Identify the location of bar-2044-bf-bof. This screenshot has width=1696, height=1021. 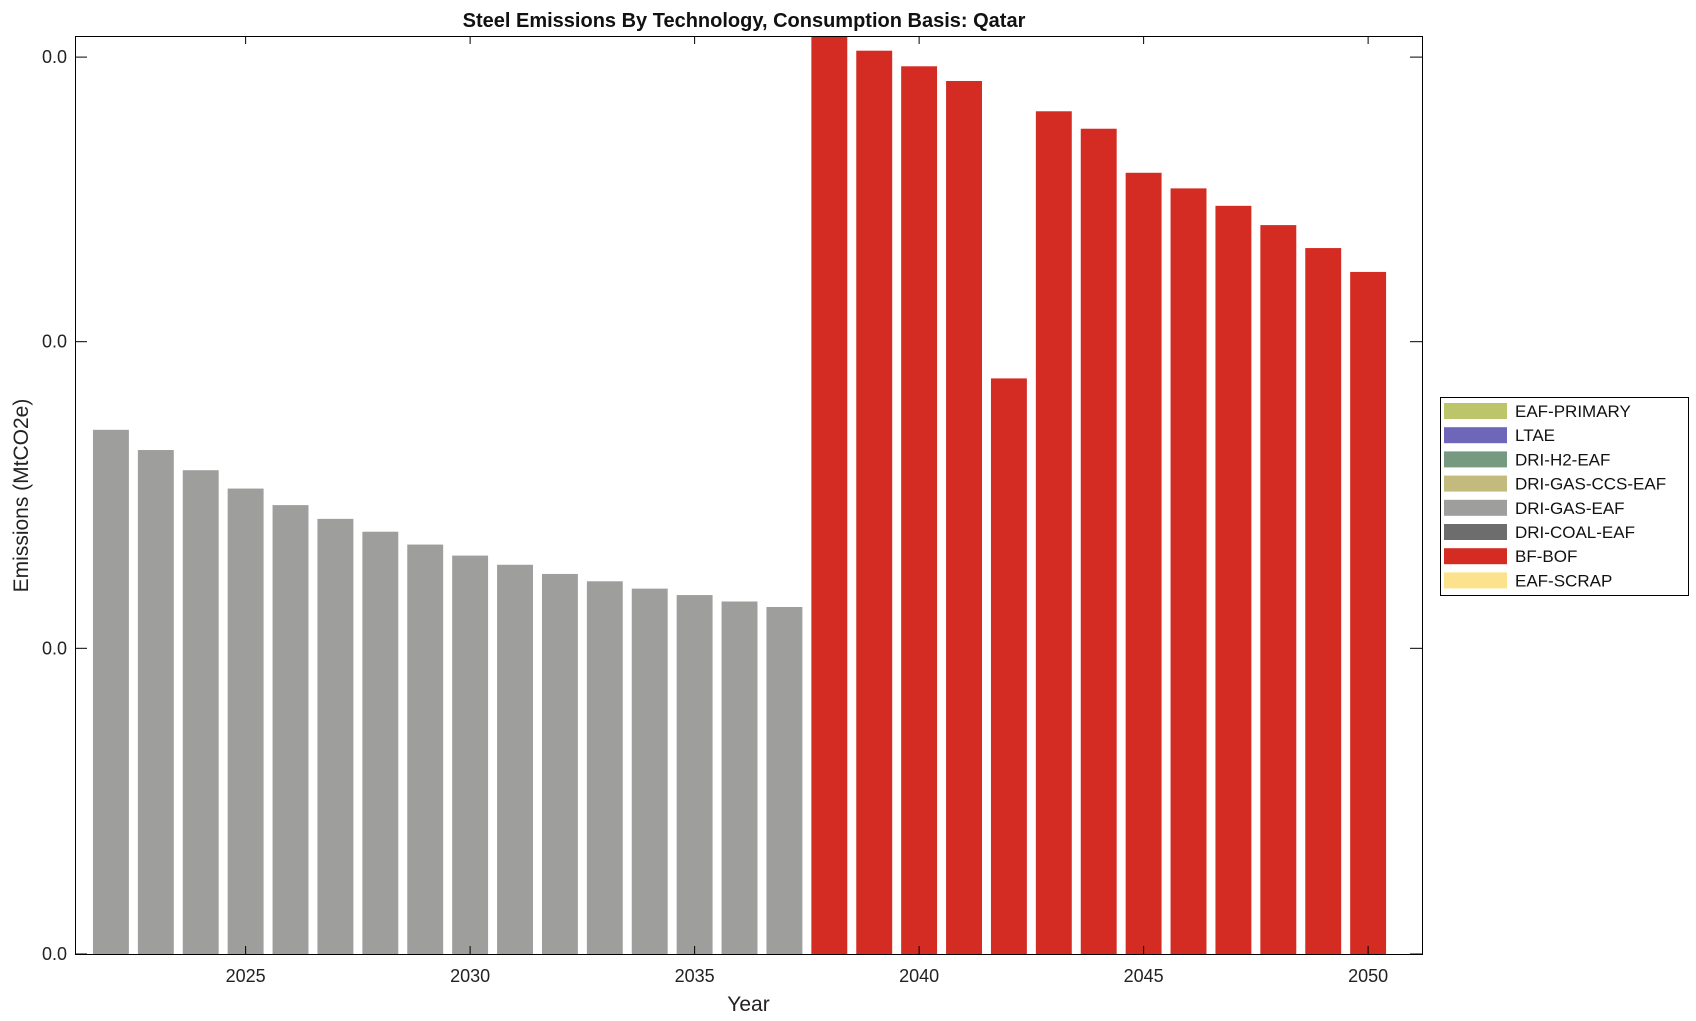
(1098, 541).